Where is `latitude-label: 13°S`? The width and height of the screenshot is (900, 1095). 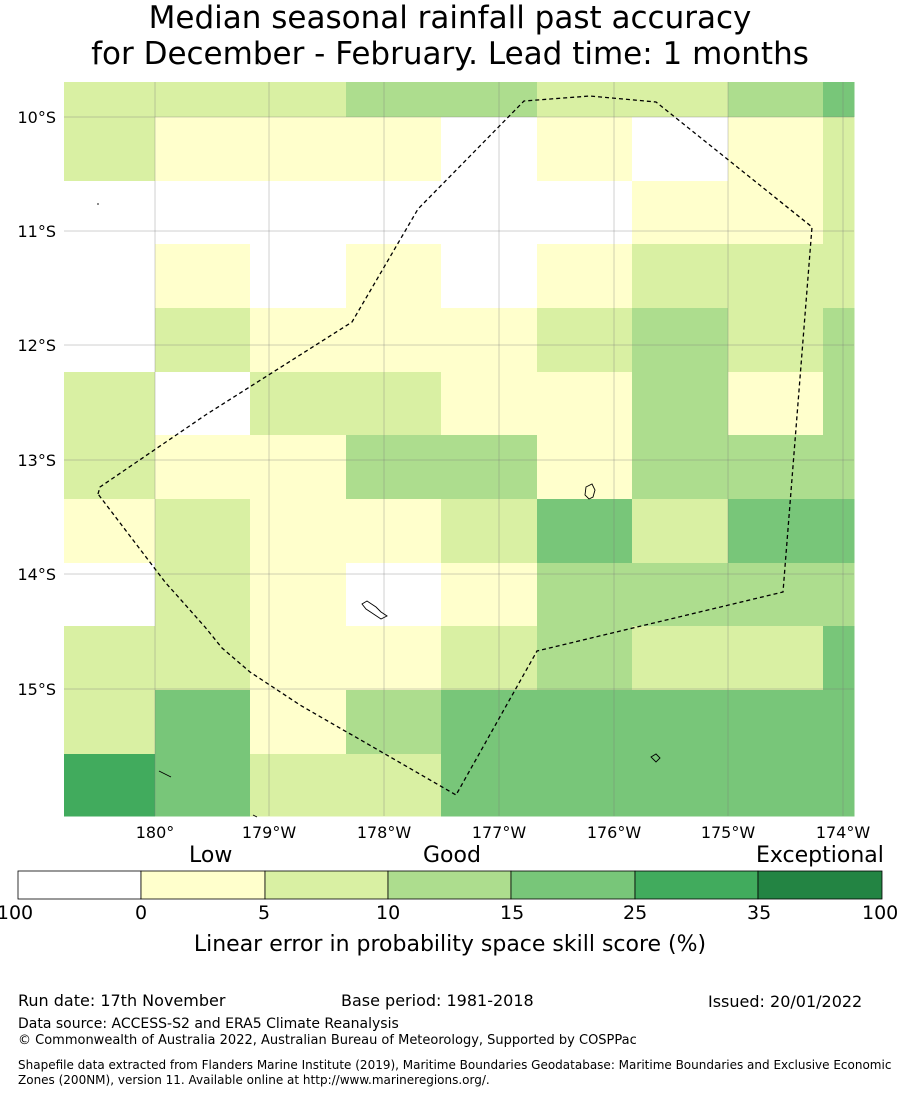 latitude-label: 13°S is located at coordinates (36, 460).